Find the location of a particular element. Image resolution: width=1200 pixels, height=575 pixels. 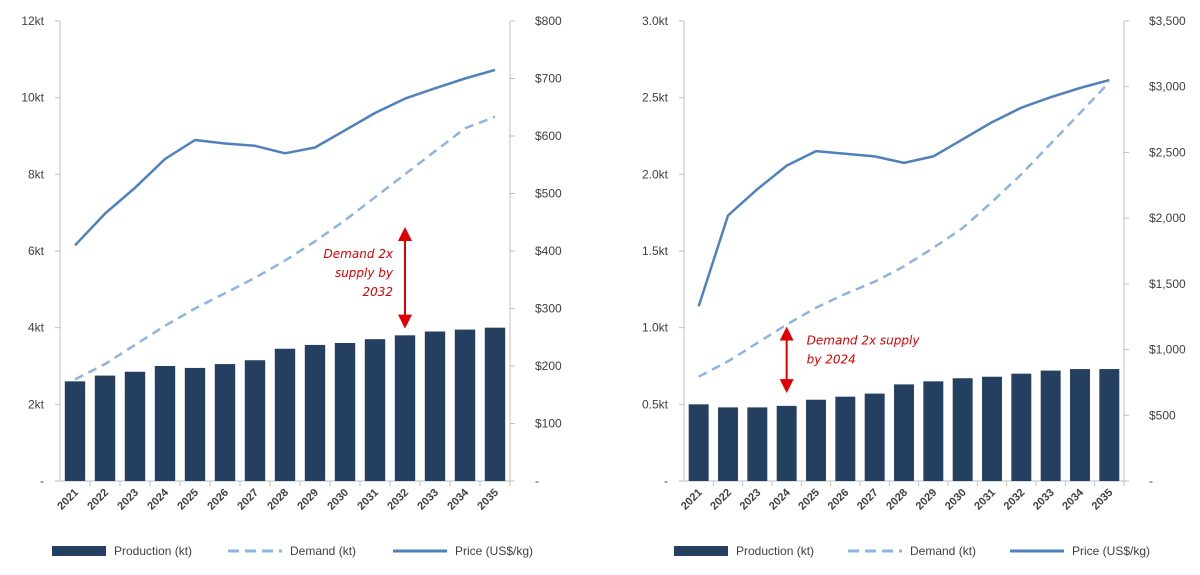

right-axis-tick-label: $3,000 is located at coordinates (1167, 87).